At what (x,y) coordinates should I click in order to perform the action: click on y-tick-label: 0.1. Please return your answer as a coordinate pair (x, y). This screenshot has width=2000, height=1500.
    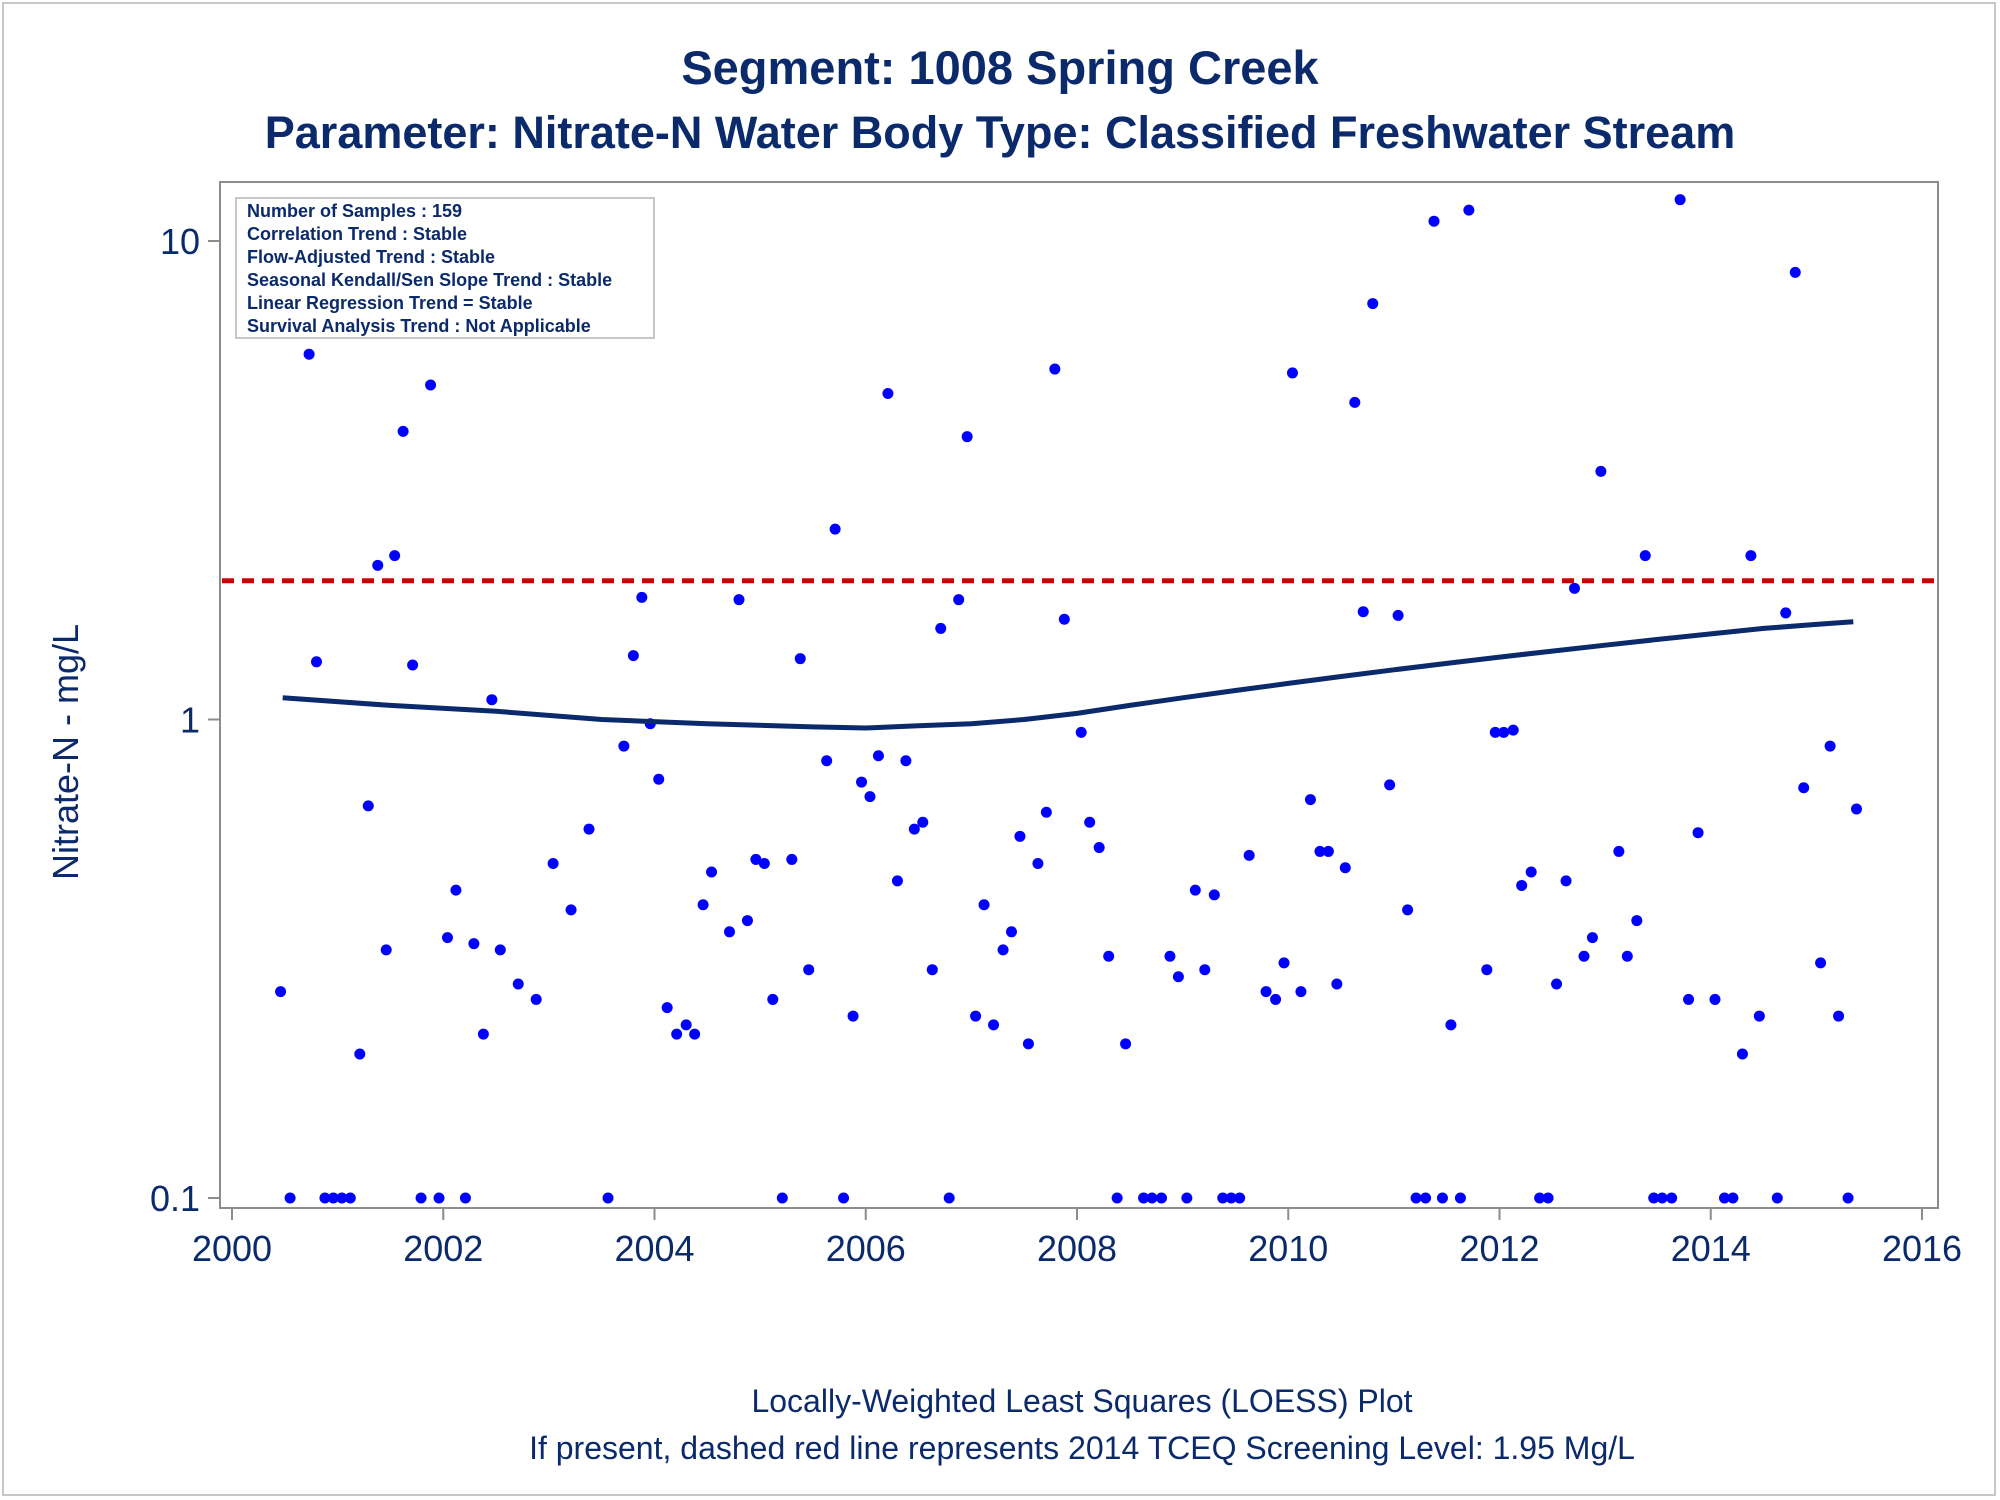
    Looking at the image, I should click on (175, 1198).